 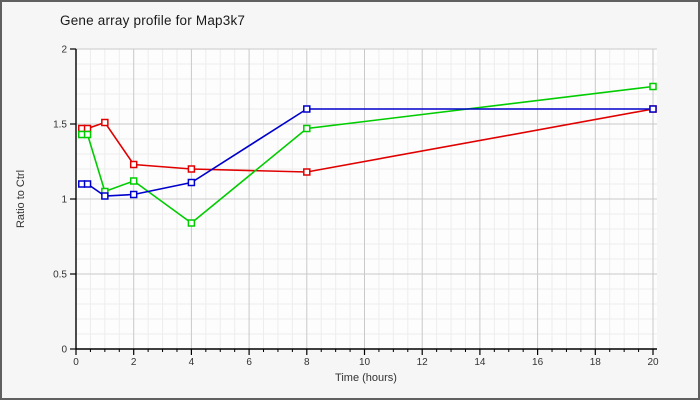 I want to click on y-tick-label: 1, so click(x=64, y=200).